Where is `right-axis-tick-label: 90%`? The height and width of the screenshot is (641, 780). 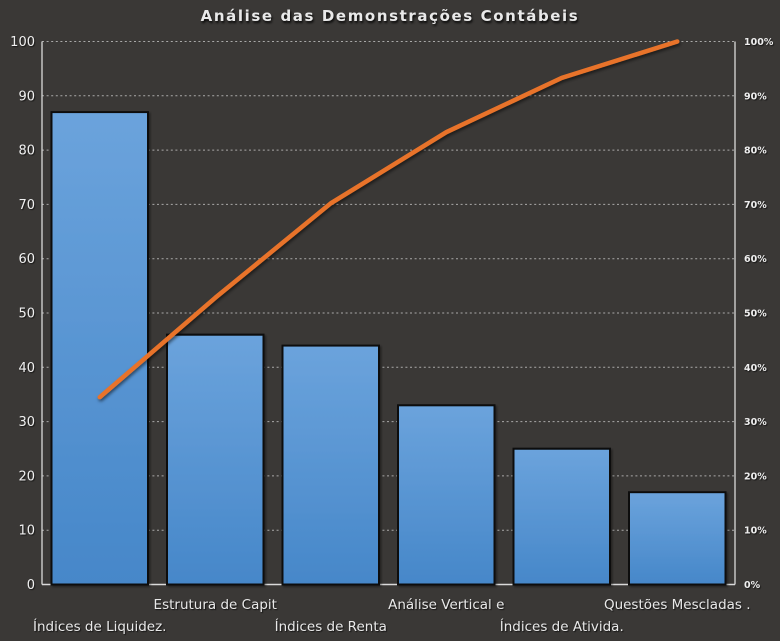 right-axis-tick-label: 90% is located at coordinates (755, 96).